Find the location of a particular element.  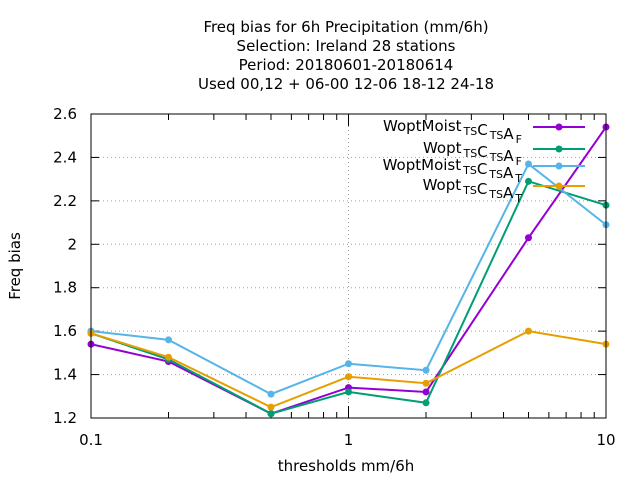

y-tick-label: 2 is located at coordinates (72, 244).